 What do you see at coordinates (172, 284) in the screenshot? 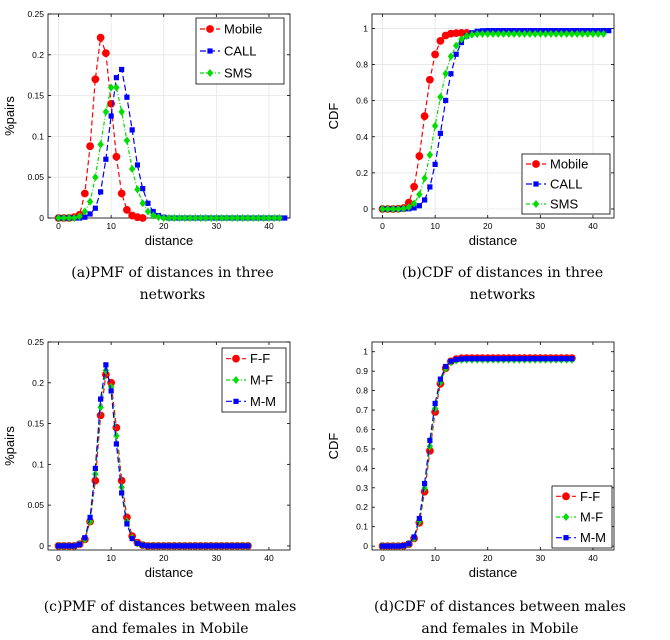
I see `caption-a: (a)PMF of distances in three networks` at bounding box center [172, 284].